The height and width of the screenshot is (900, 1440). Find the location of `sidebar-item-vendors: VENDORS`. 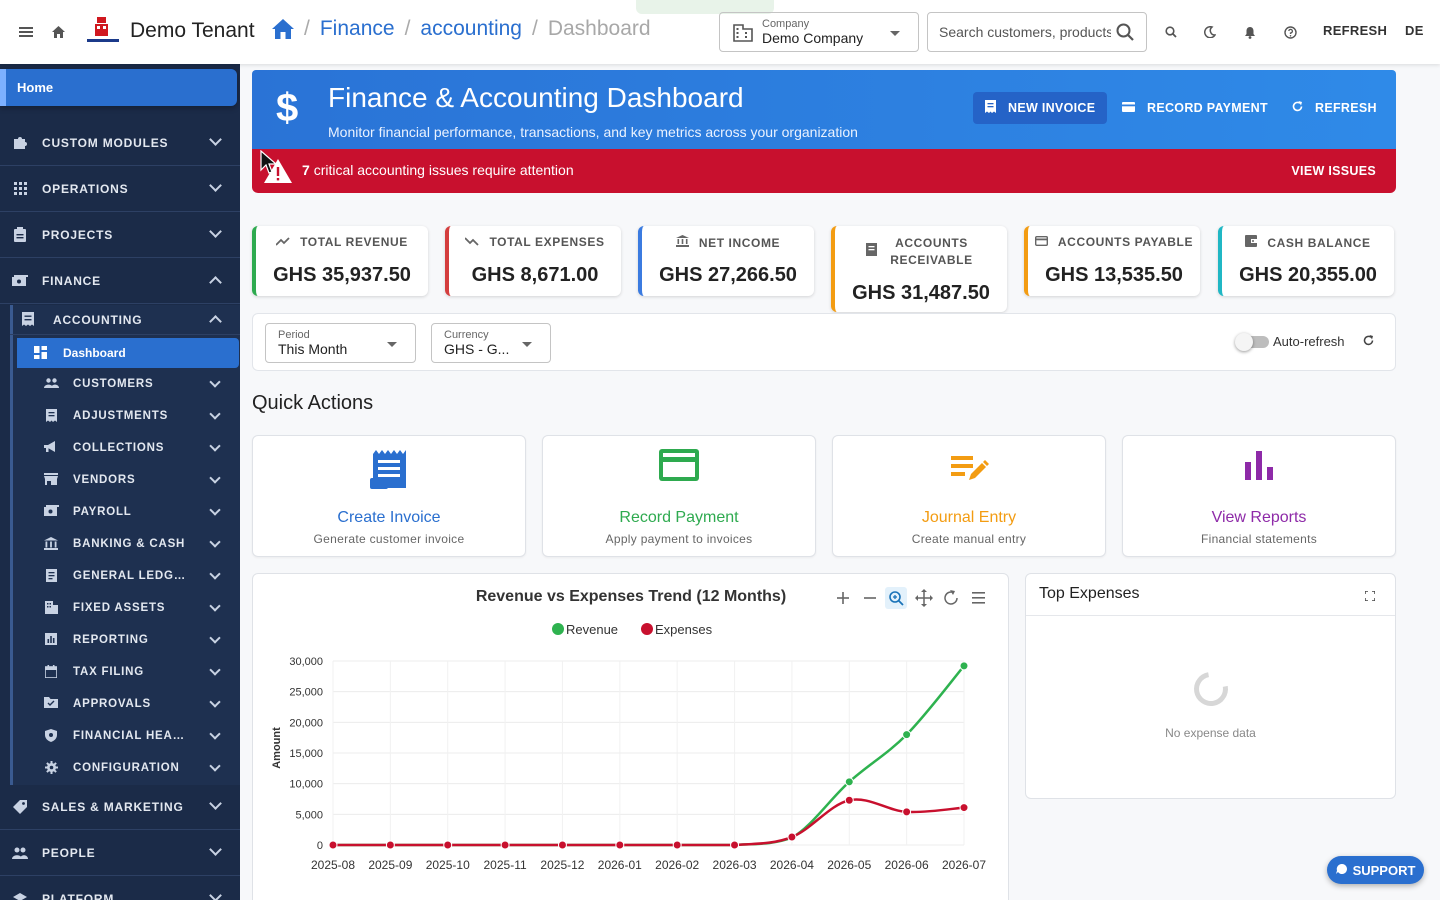

sidebar-item-vendors: VENDORS is located at coordinates (135, 480).